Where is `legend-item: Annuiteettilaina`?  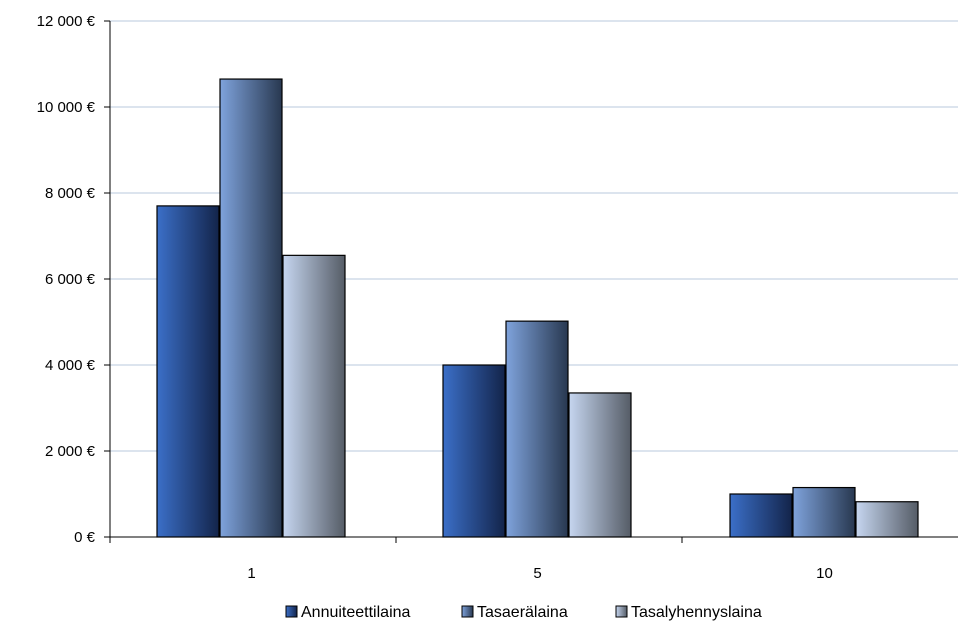
legend-item: Annuiteettilaina is located at coordinates (348, 612).